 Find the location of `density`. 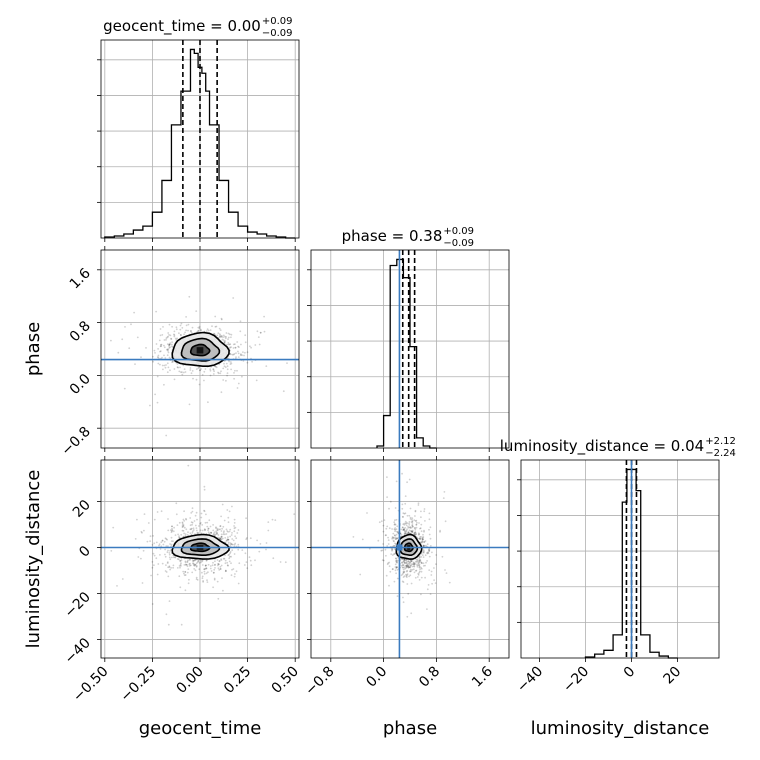

density is located at coordinates (200, 545).